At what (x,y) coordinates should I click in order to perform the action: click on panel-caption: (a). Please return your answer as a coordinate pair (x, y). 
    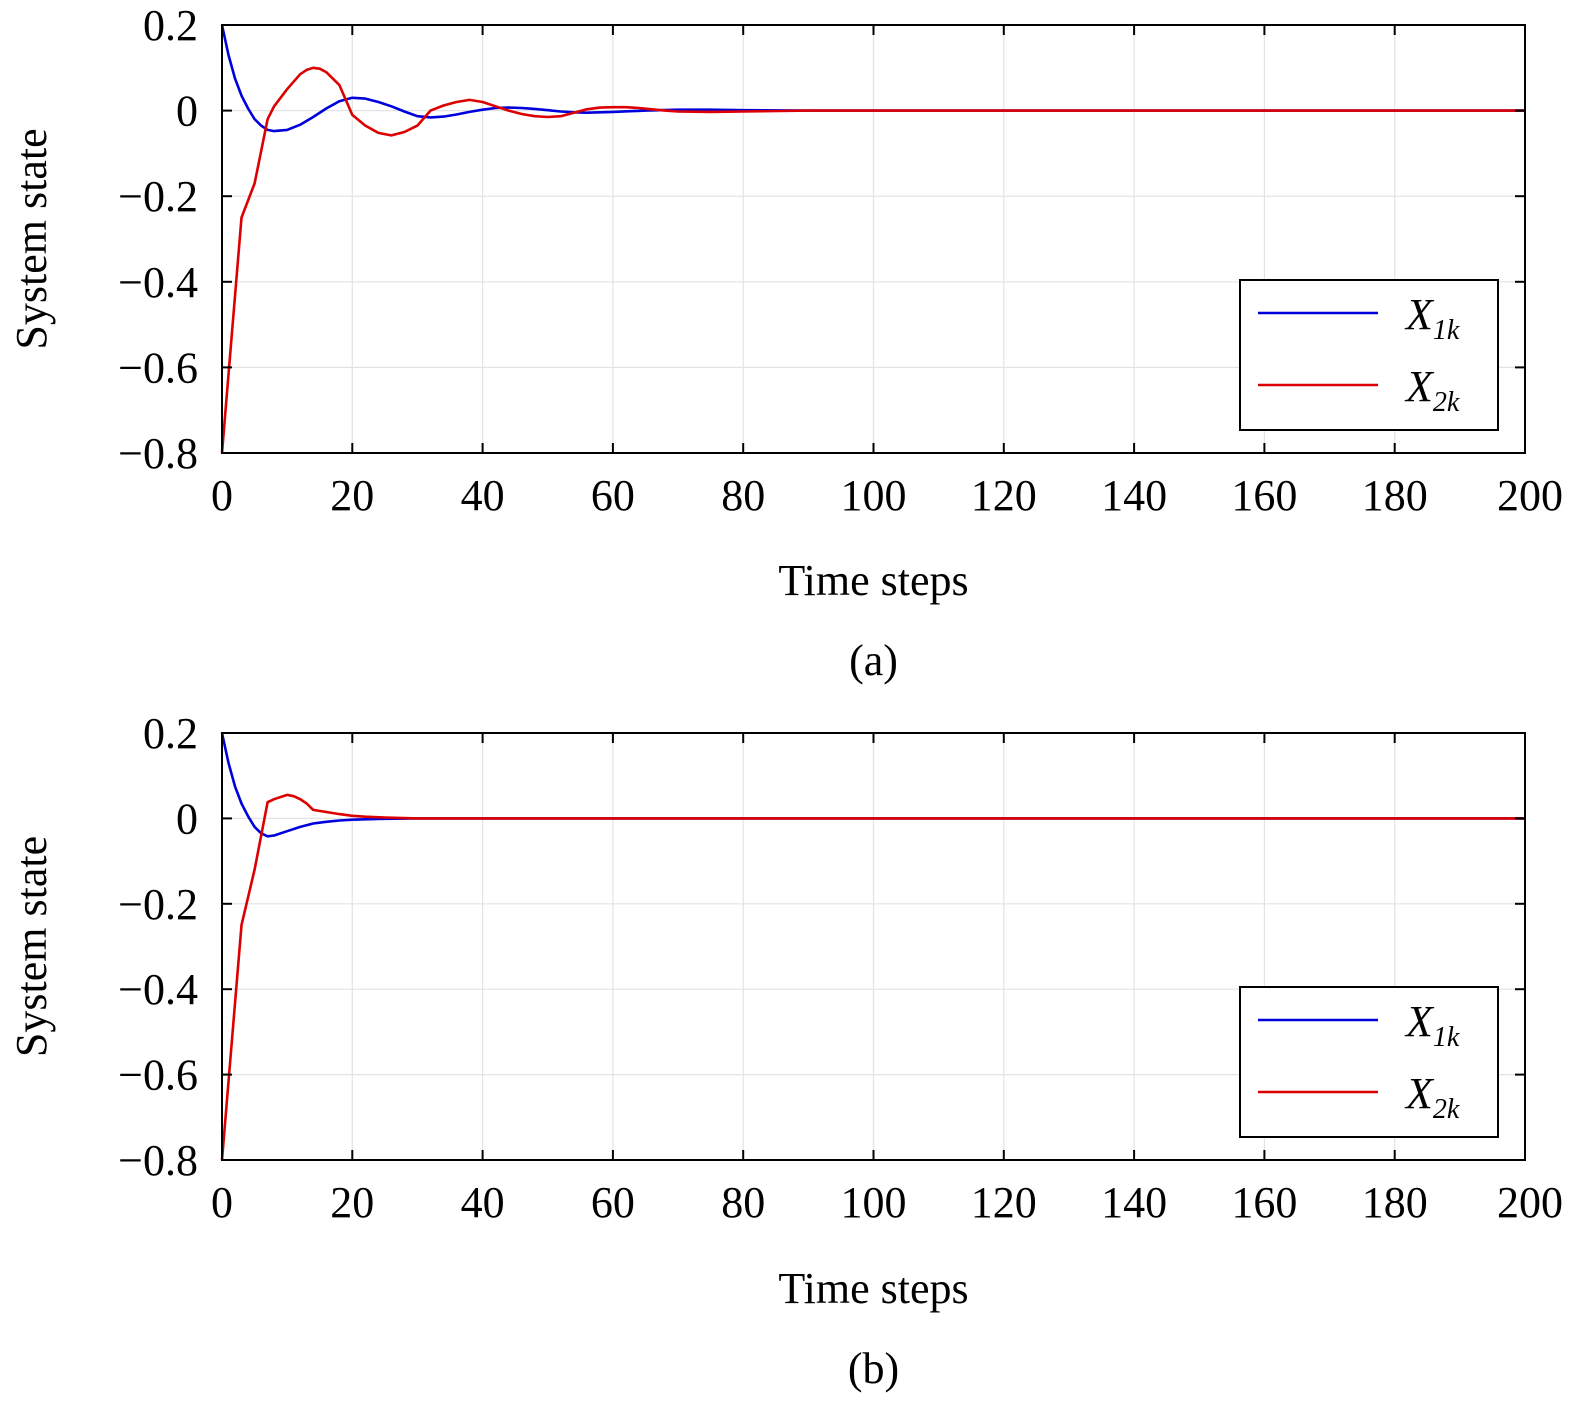
    Looking at the image, I should click on (873, 660).